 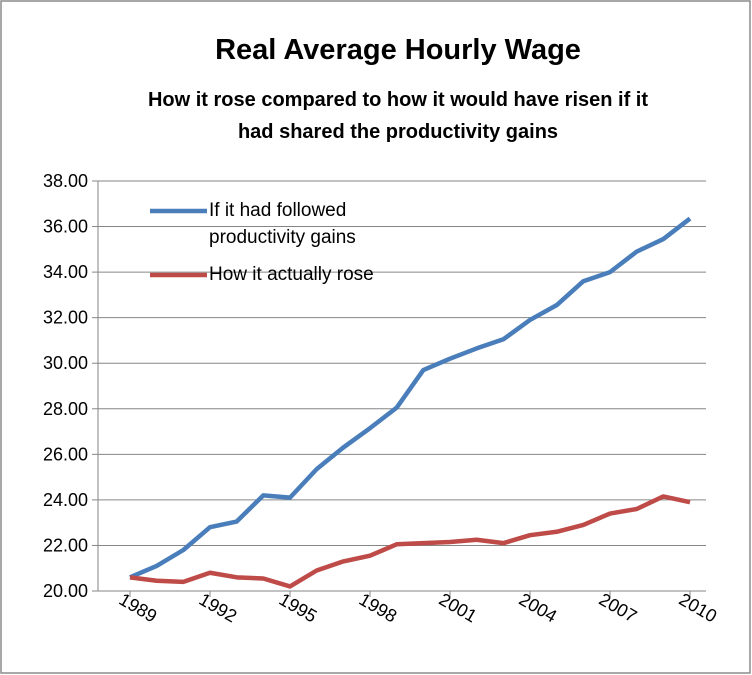 I want to click on y-tick-label: 28.00, so click(x=65, y=409).